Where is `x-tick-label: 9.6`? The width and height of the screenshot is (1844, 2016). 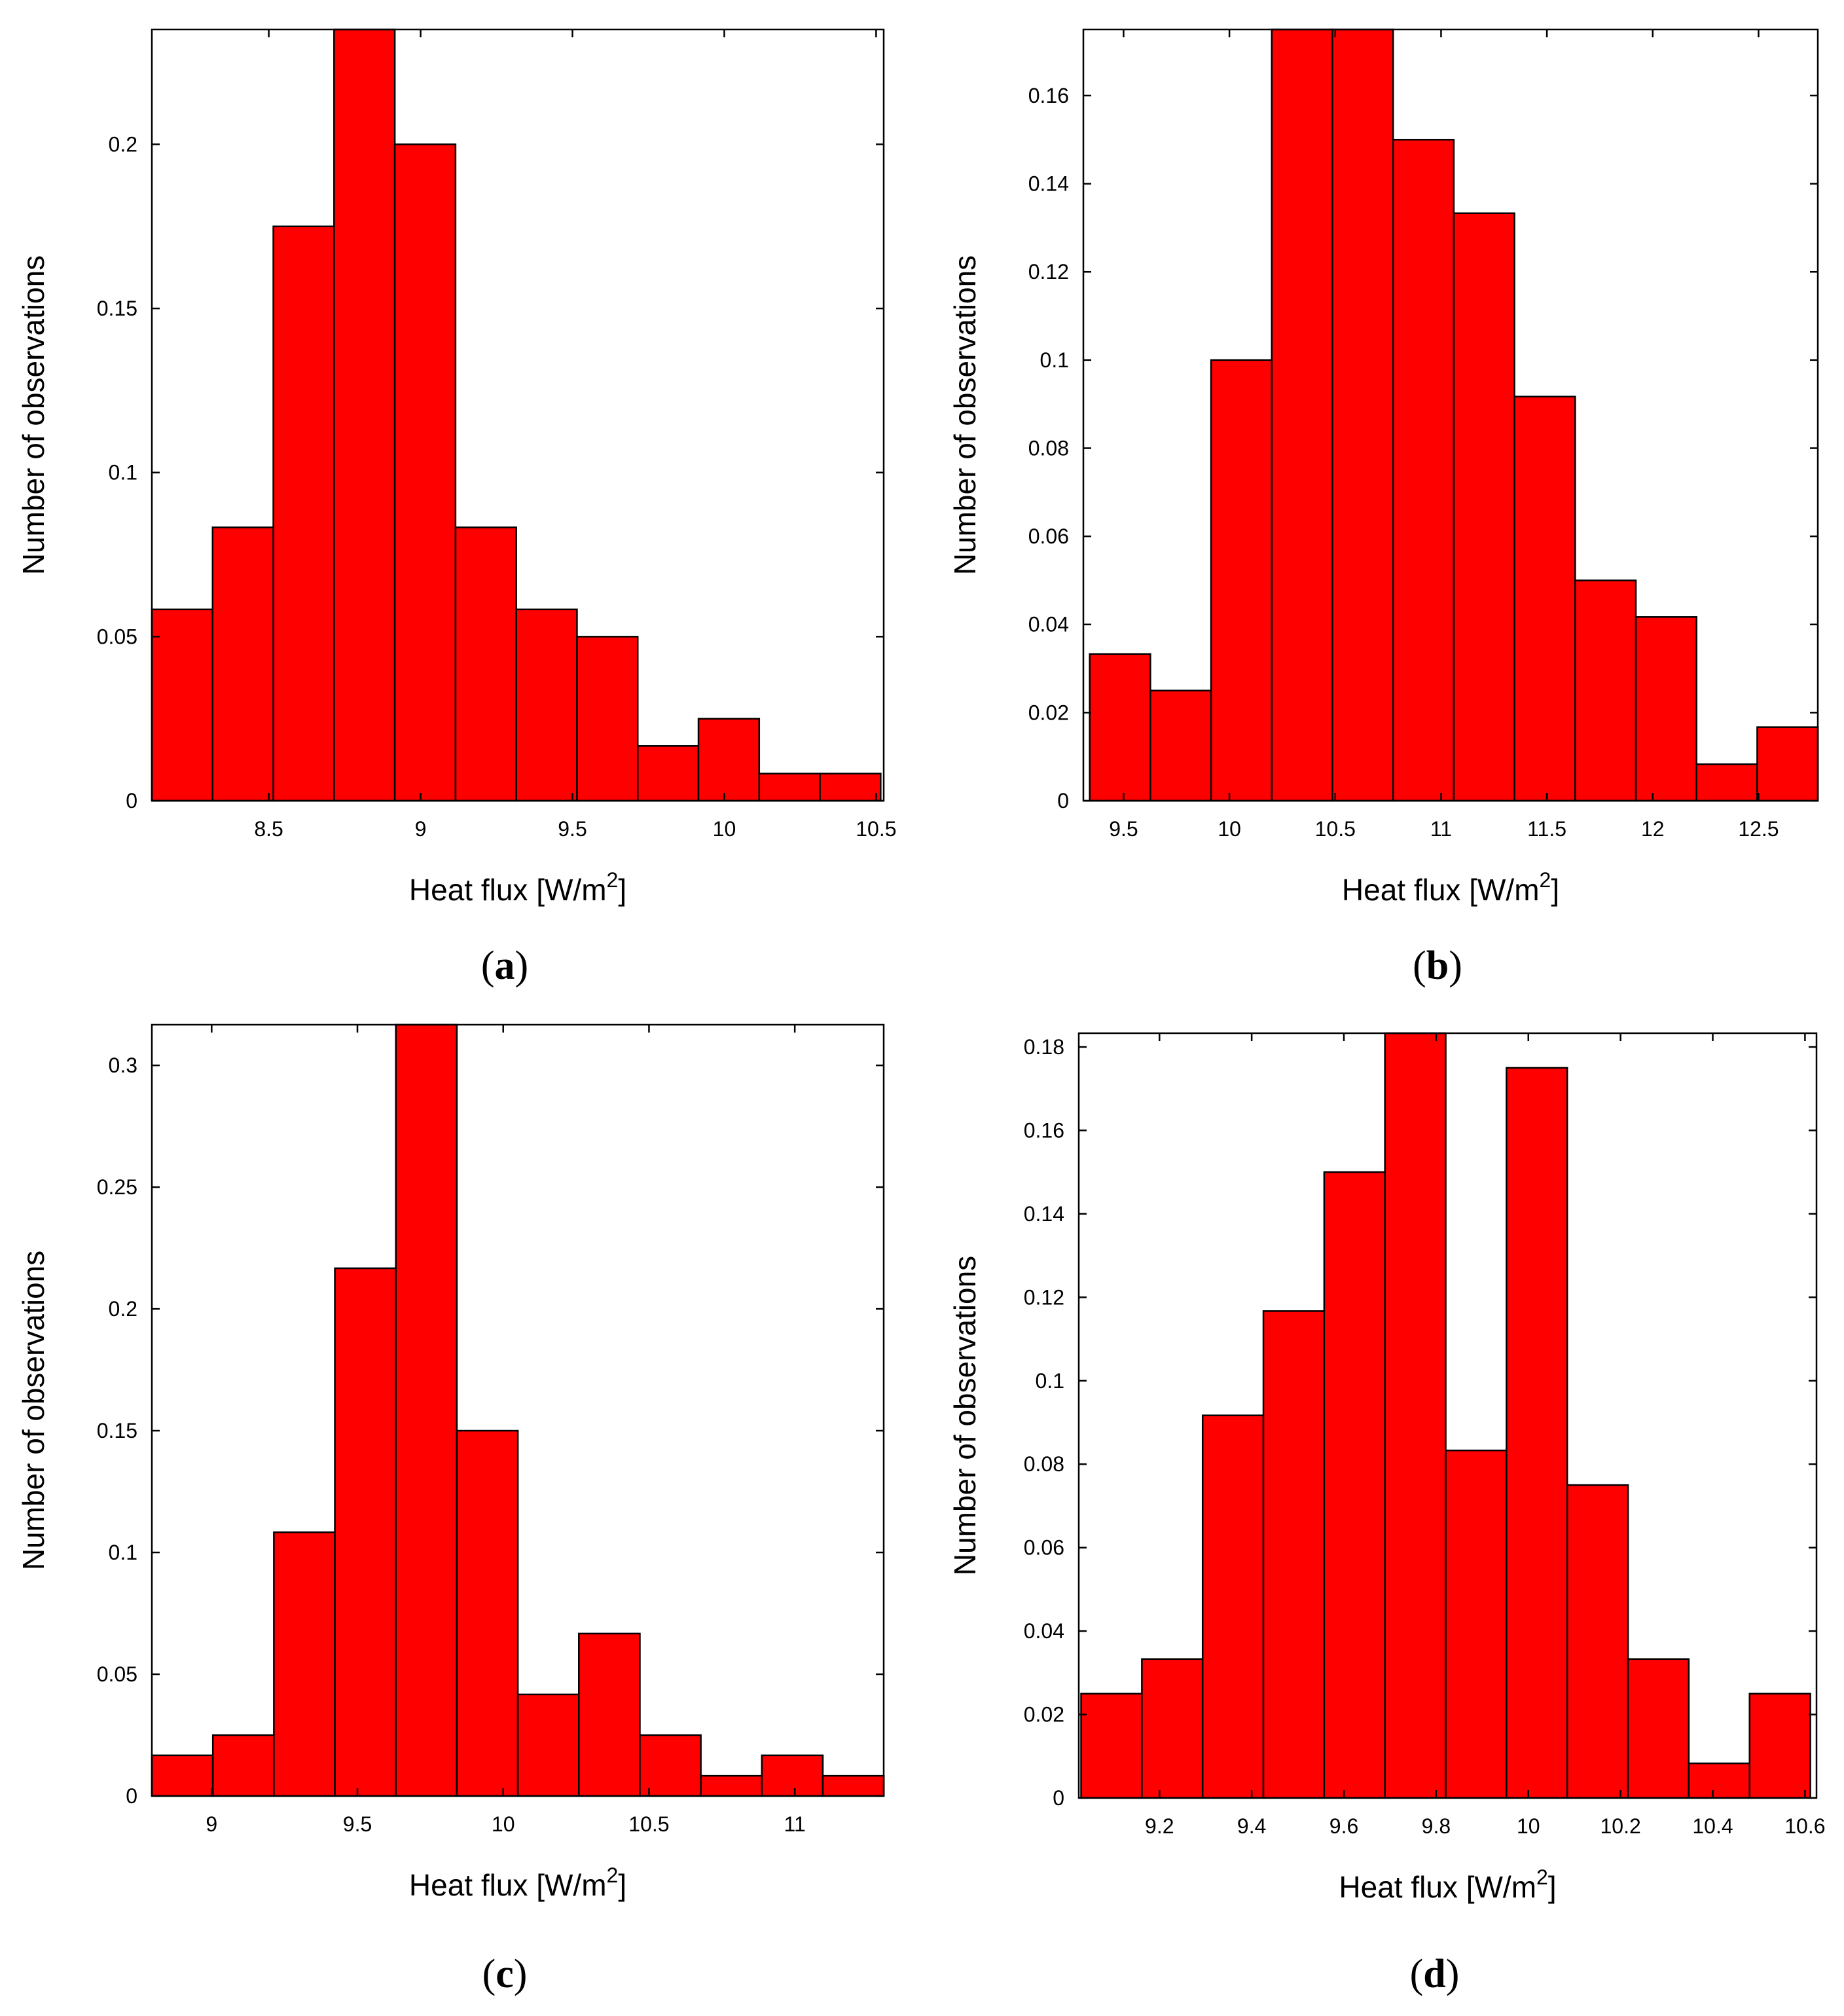
x-tick-label: 9.6 is located at coordinates (1343, 1826).